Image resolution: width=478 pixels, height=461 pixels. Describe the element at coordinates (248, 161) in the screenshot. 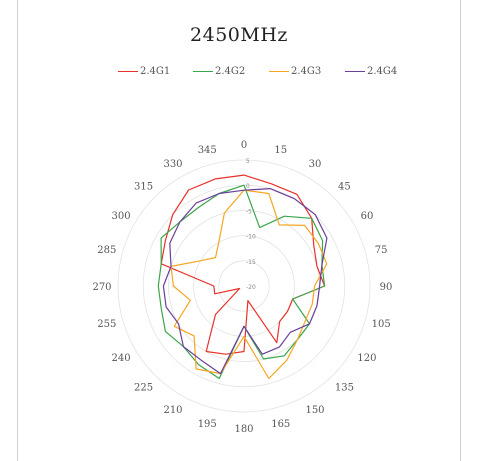

I see `ring-label: 5` at that location.